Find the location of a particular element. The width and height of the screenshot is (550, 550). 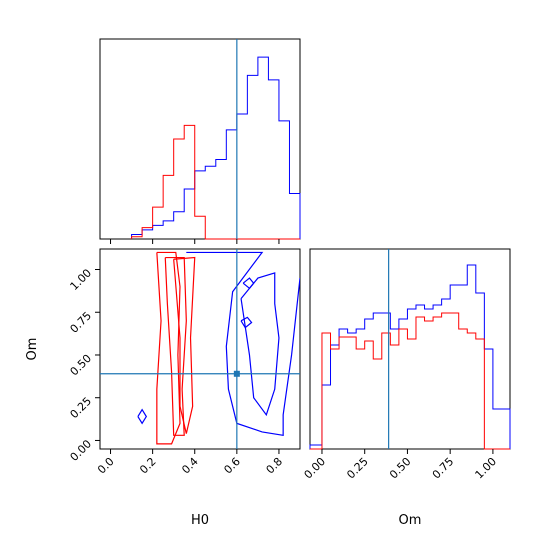

om-x-tick-label: 1.00 is located at coordinates (486, 468).